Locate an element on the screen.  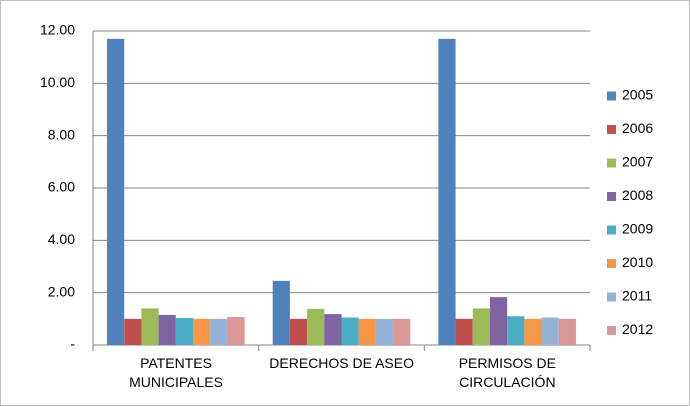
legend-label: 2005 is located at coordinates (637, 95).